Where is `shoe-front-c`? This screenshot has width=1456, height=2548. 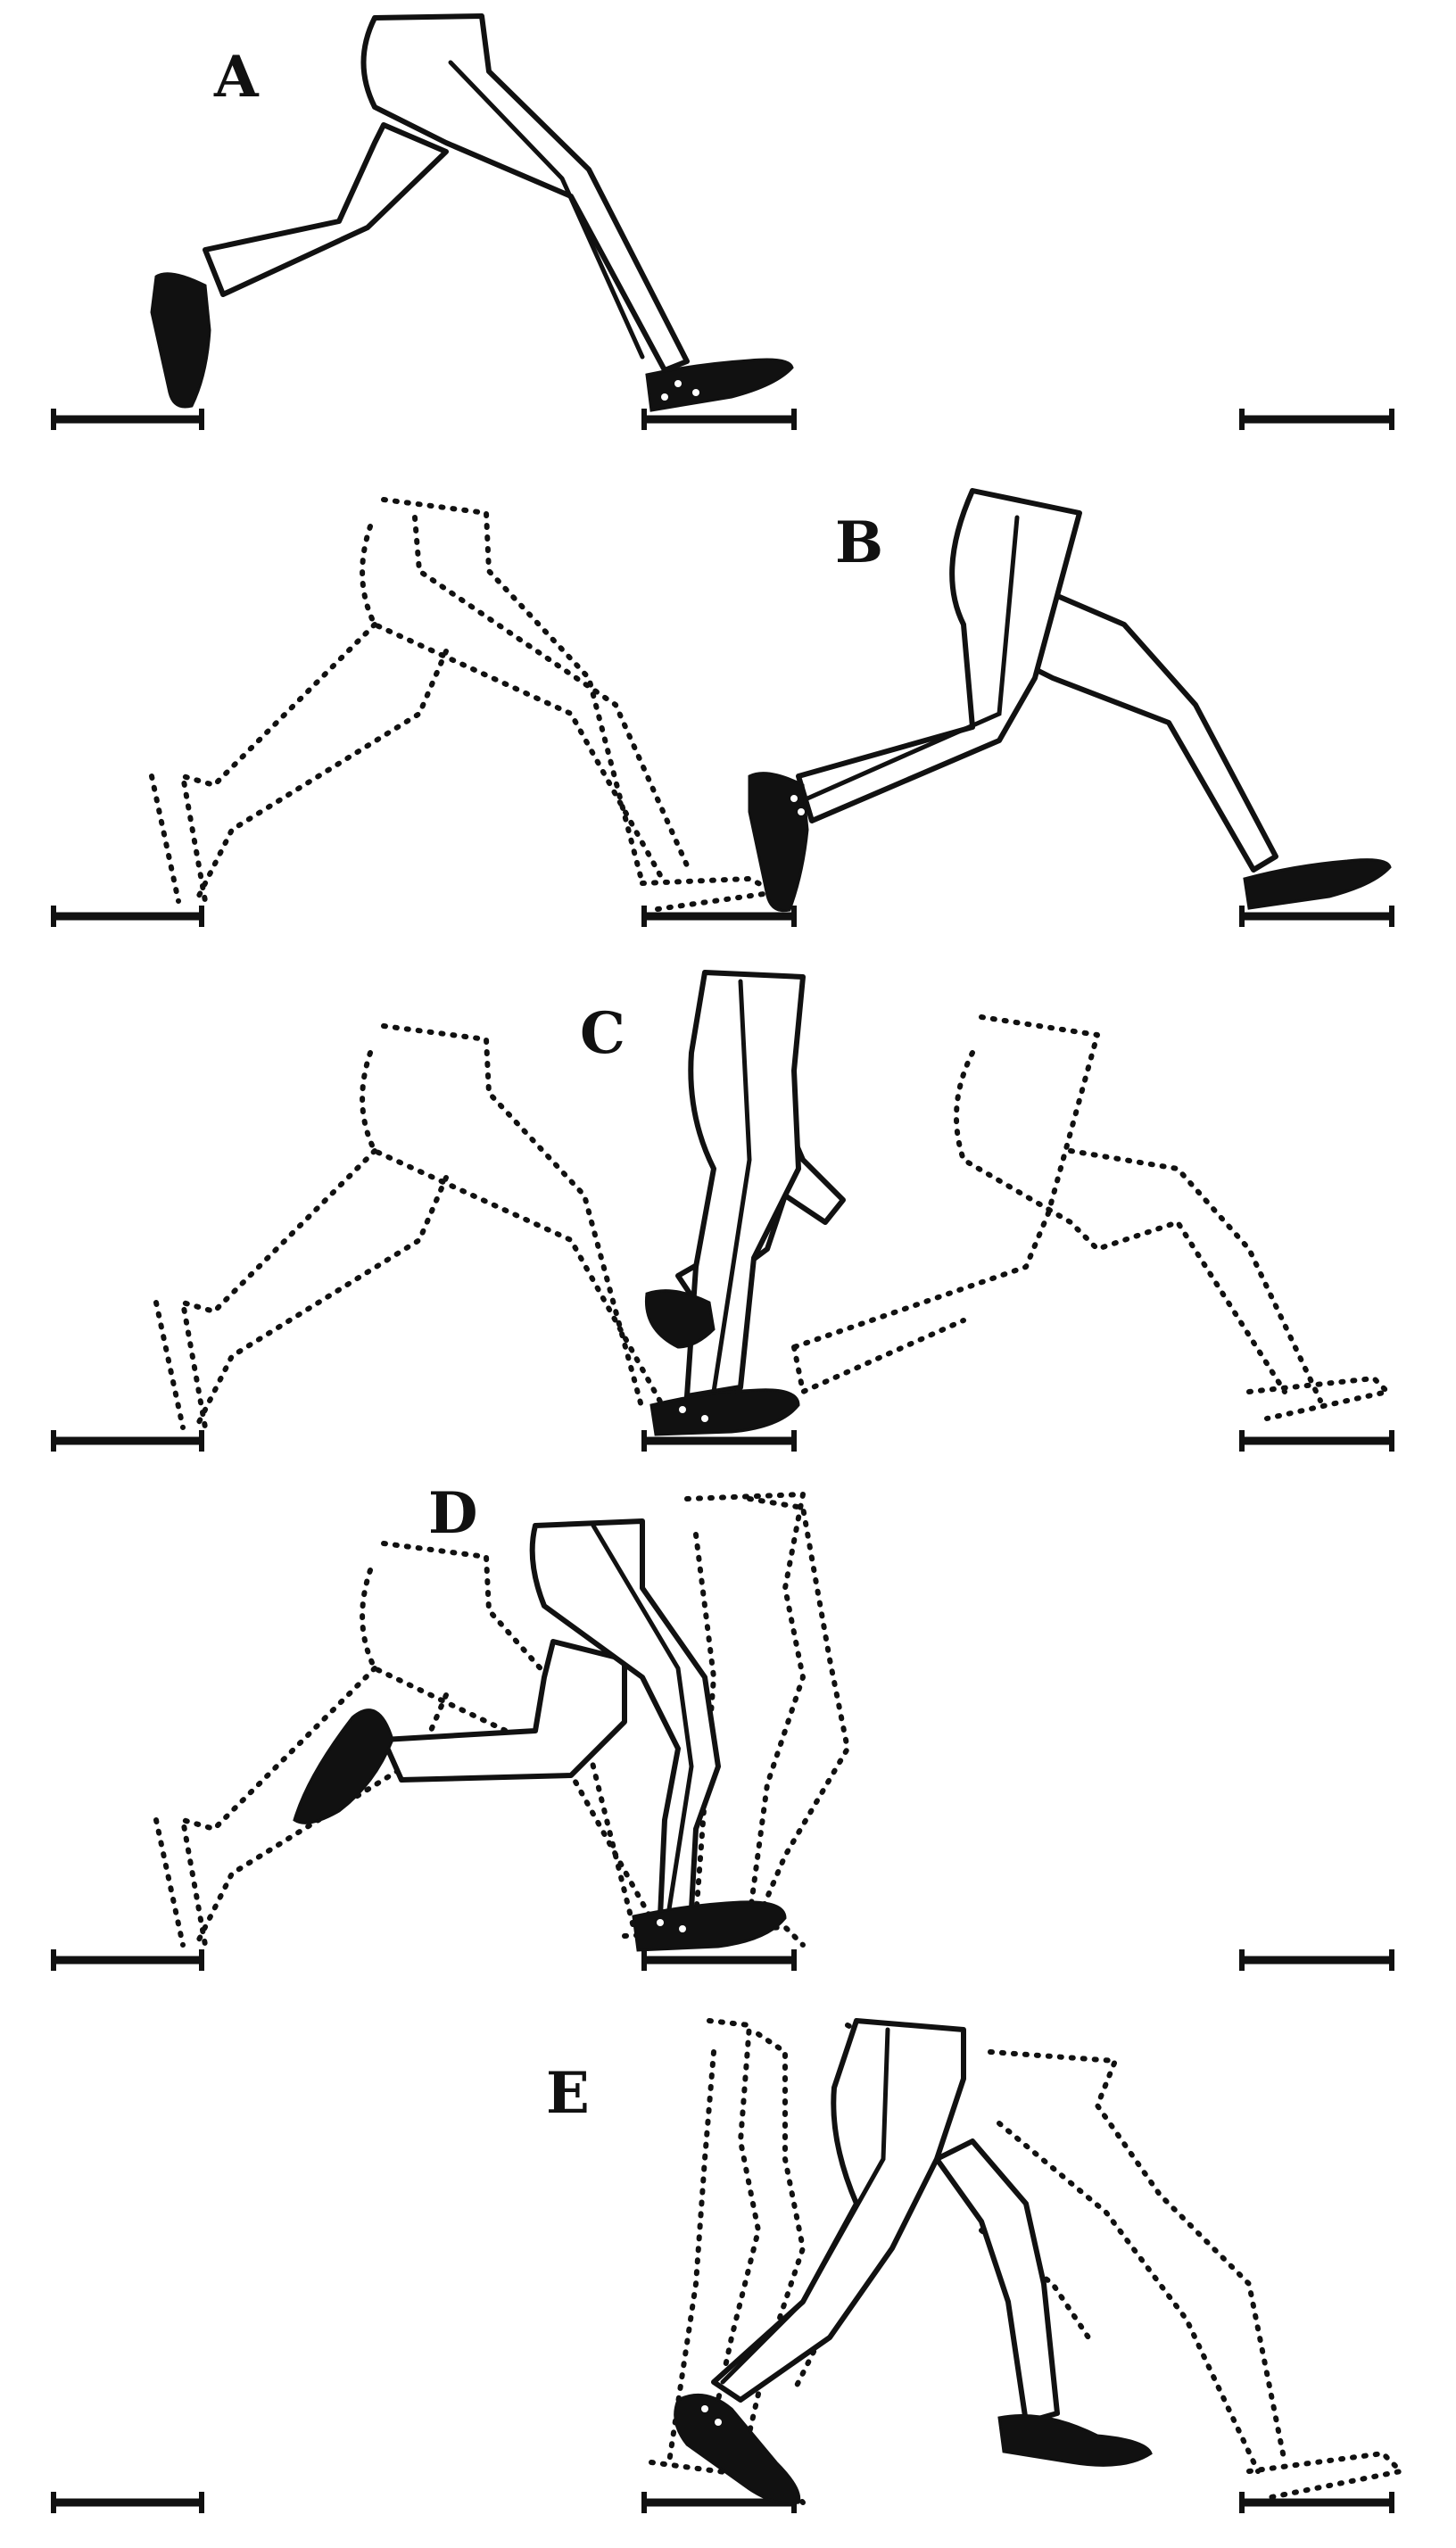
shoe-front-c is located at coordinates (724, 1412).